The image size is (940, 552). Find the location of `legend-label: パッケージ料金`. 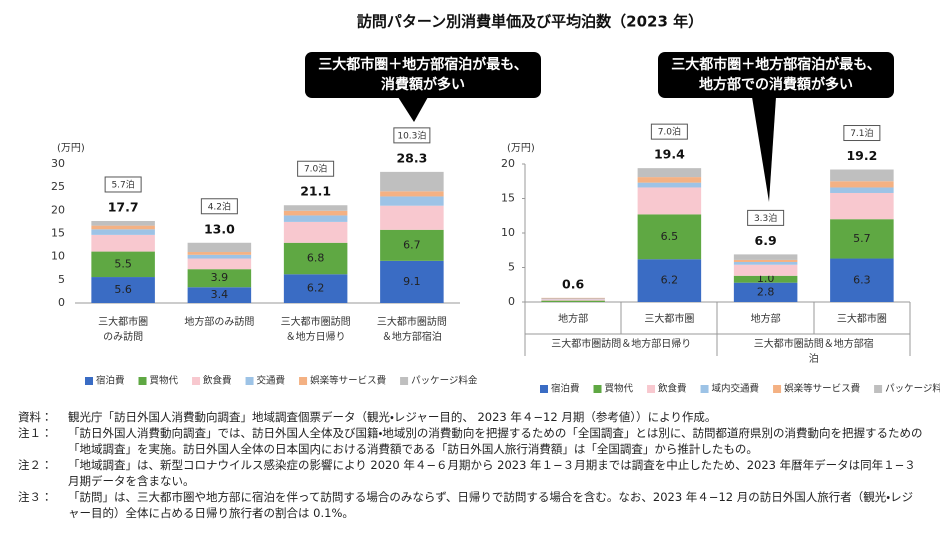

legend-label: パッケージ料金 is located at coordinates (912, 389).